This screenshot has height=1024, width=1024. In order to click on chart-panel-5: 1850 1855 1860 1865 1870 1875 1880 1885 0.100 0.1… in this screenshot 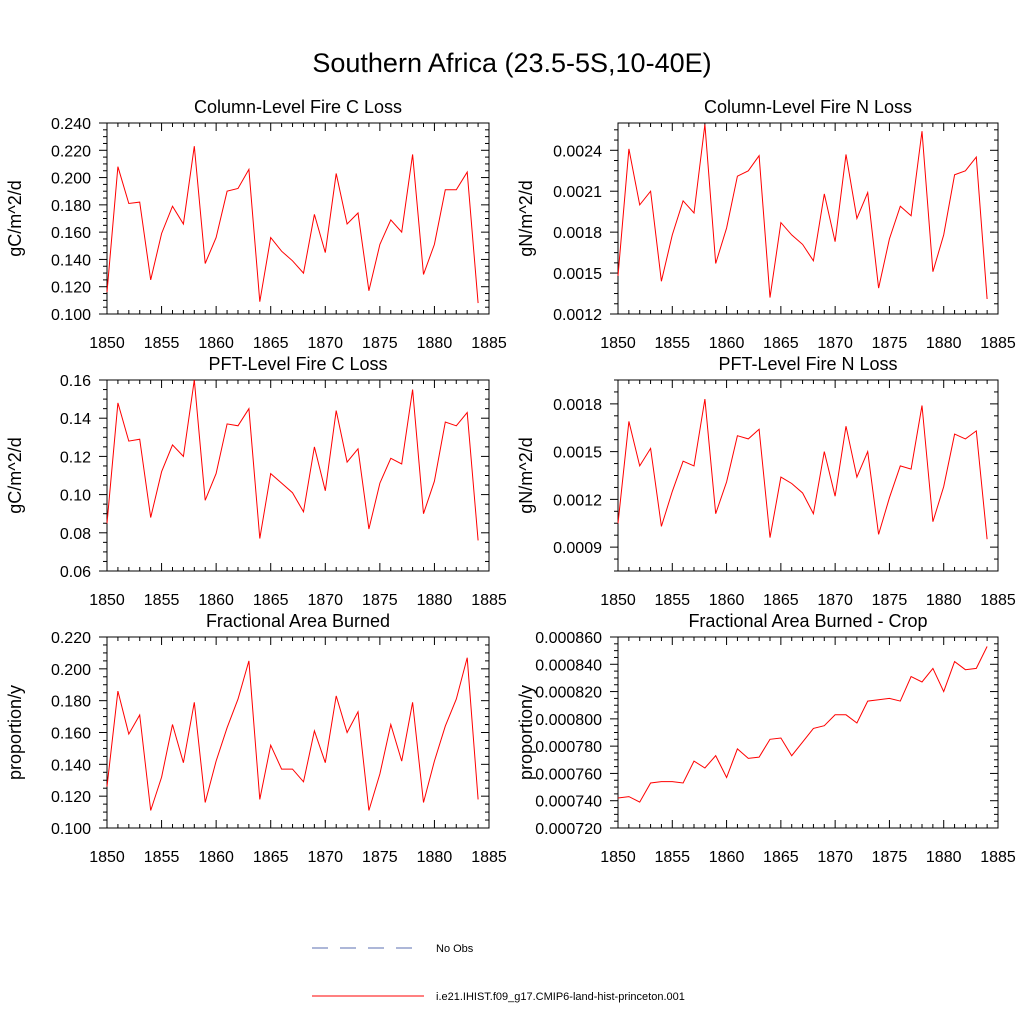, I will do `click(256, 738)`.